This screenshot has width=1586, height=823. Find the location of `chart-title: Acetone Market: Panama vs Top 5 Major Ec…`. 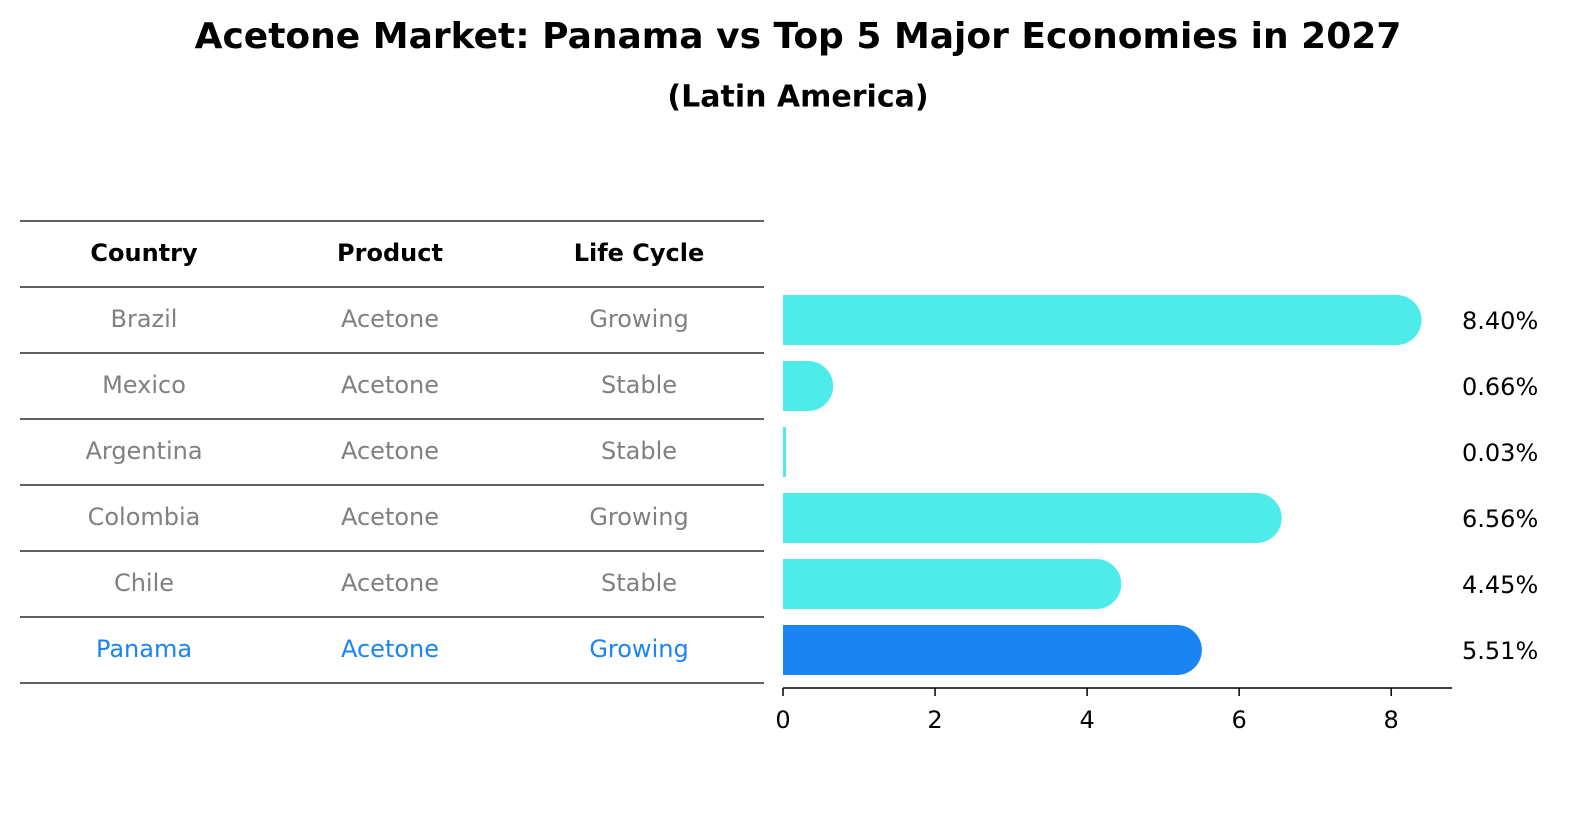

chart-title: Acetone Market: Panama vs Top 5 Major Ec… is located at coordinates (798, 36).